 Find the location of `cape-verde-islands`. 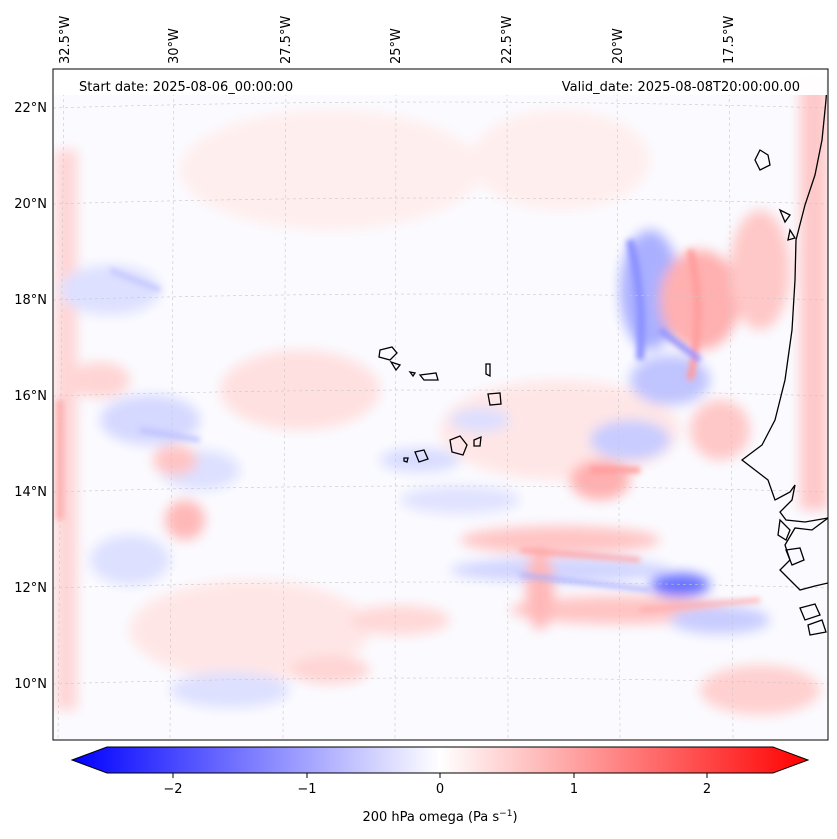

cape-verde-islands is located at coordinates (440, 404).